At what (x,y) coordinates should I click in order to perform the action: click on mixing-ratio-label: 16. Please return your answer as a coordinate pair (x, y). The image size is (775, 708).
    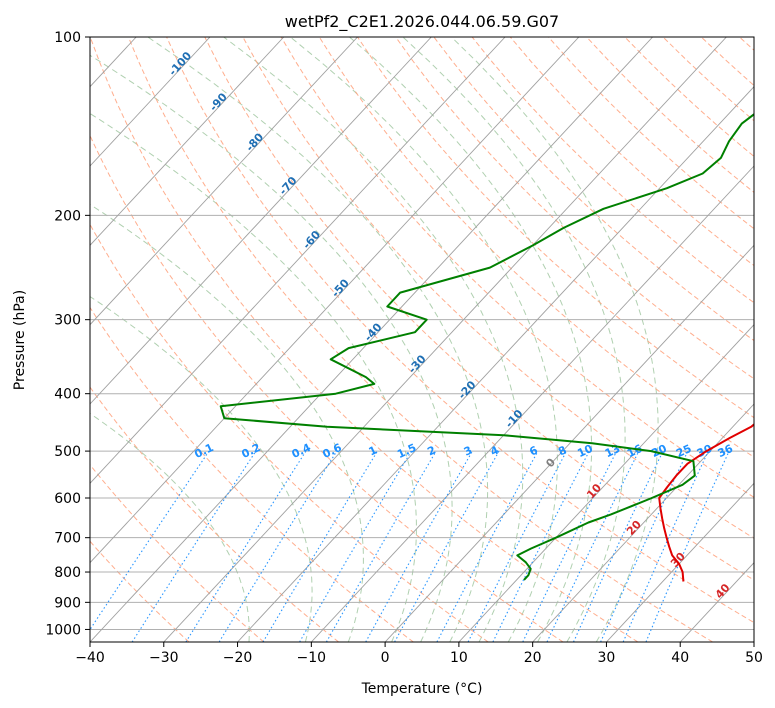
    Looking at the image, I should click on (635, 451).